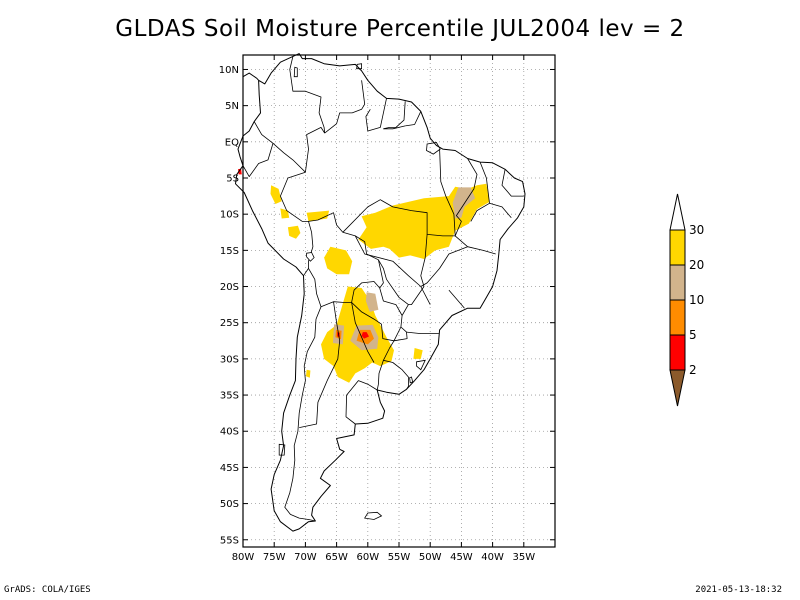  I want to click on colorbar-label-5: 5, so click(693, 335).